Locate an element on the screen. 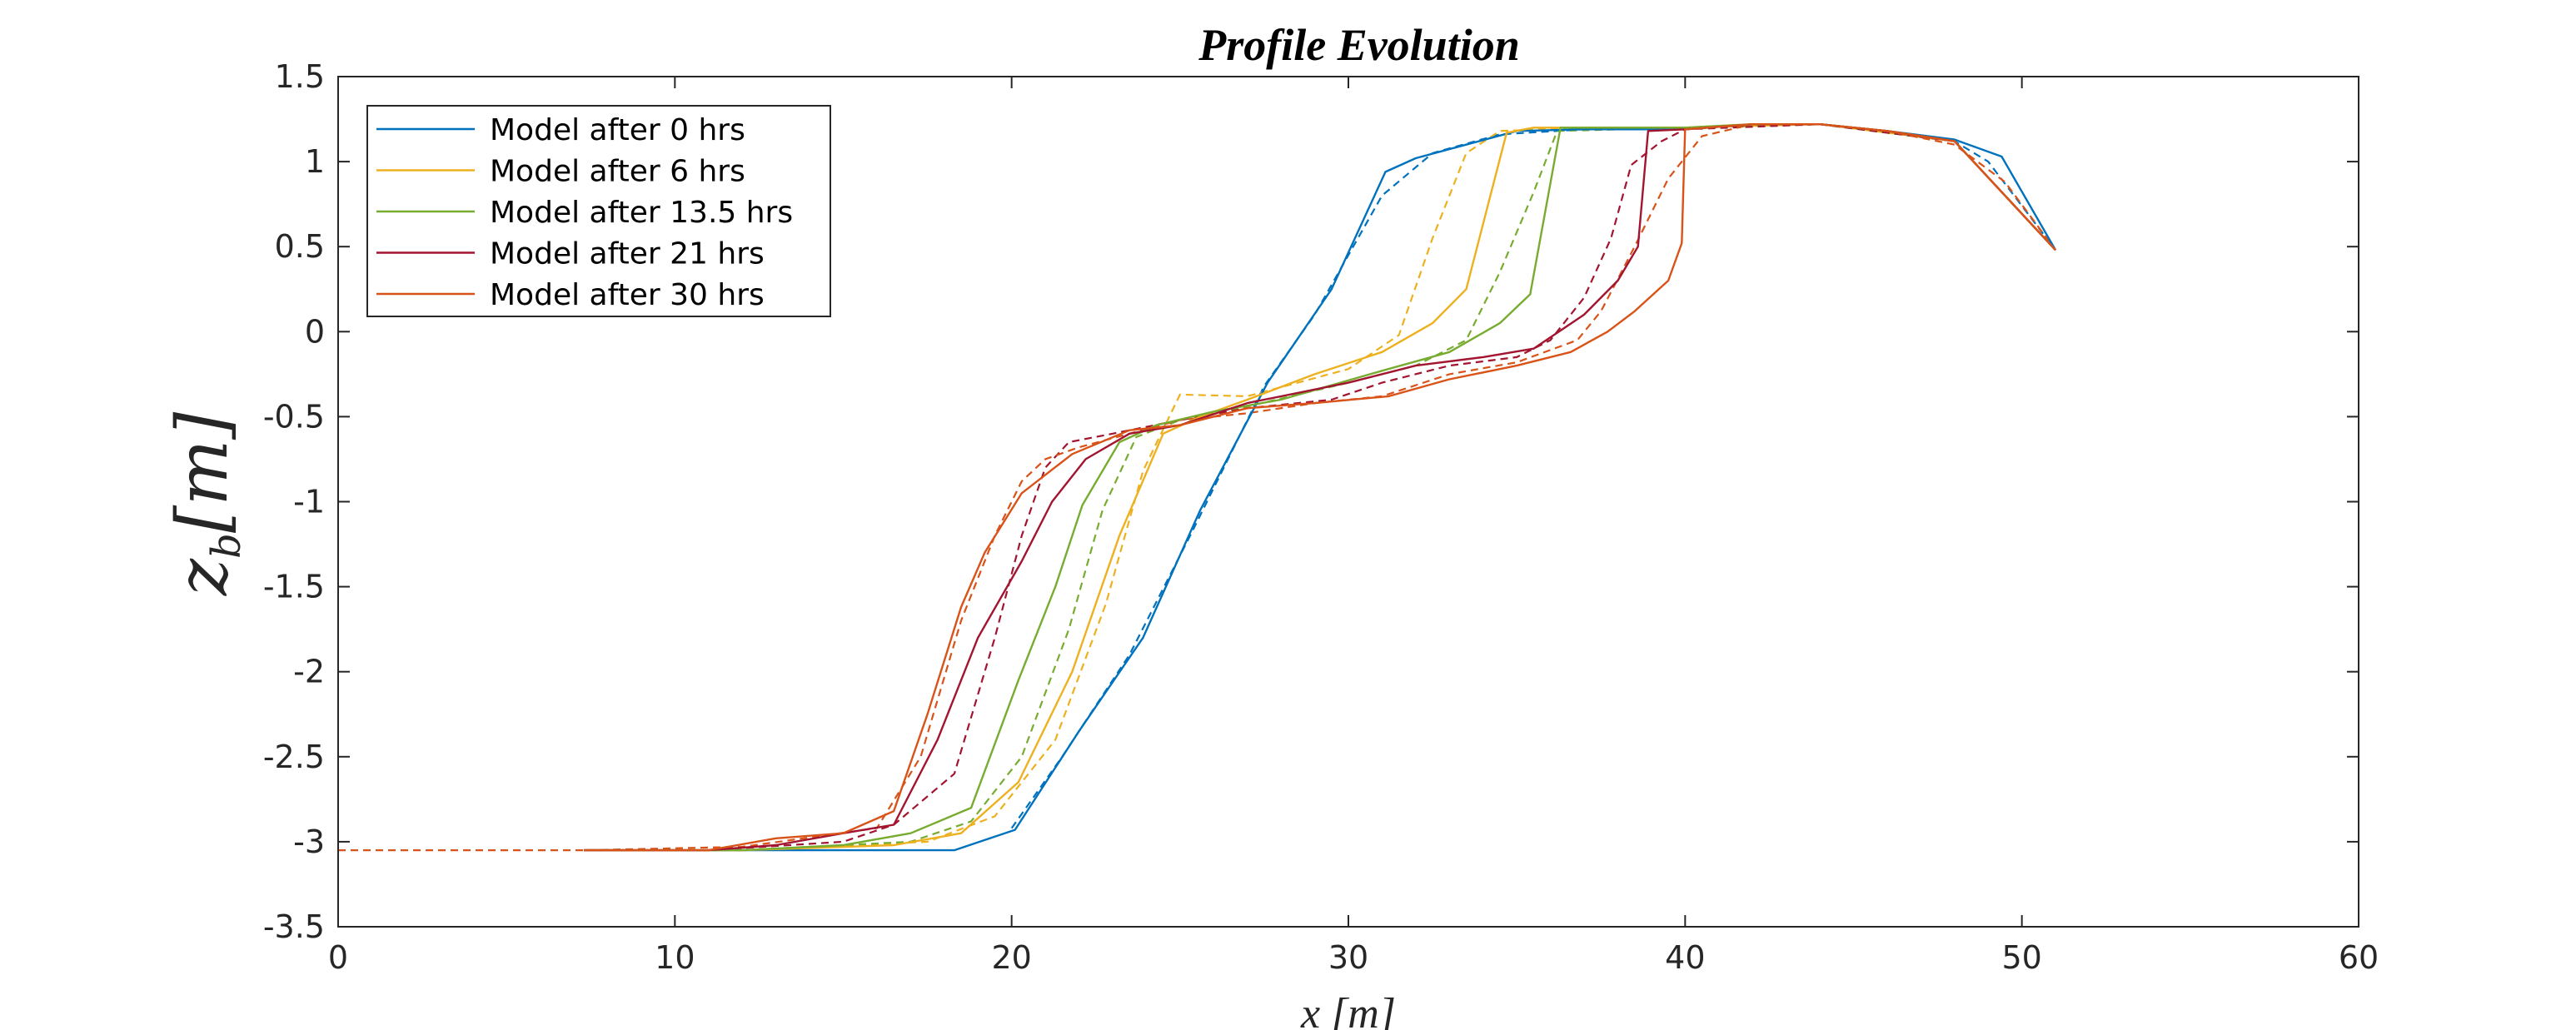  x-tick-label: 10 is located at coordinates (675, 957).